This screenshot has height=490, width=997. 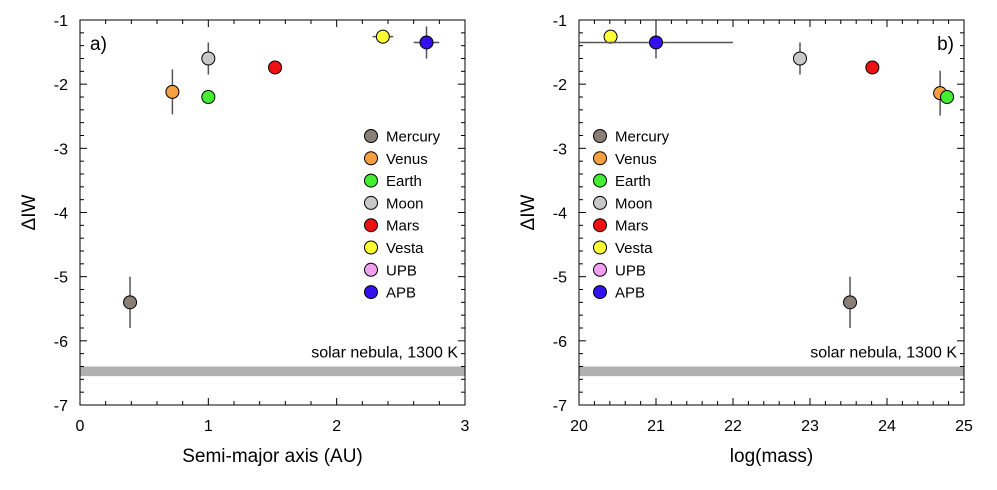 What do you see at coordinates (733, 426) in the screenshot?
I see `x-tick-label: 22` at bounding box center [733, 426].